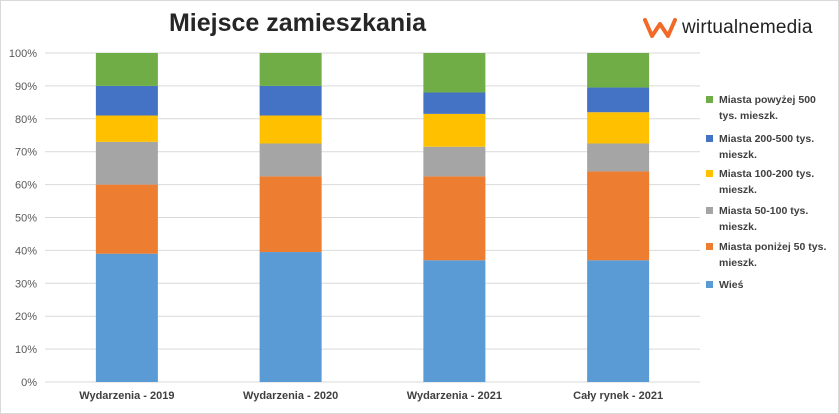  What do you see at coordinates (731, 285) in the screenshot?
I see `legend-label: Wieś` at bounding box center [731, 285].